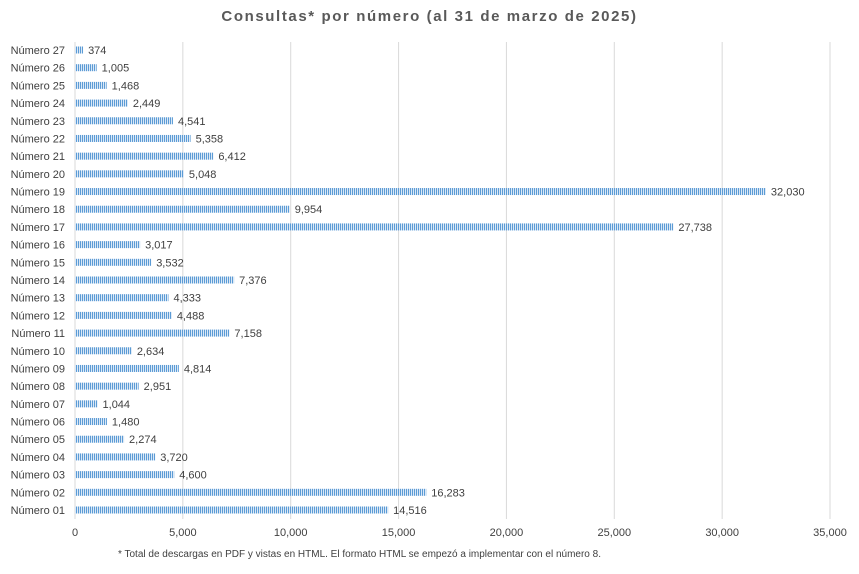 The image size is (859, 574). What do you see at coordinates (117, 405) in the screenshot?
I see `data-label: 1,044` at bounding box center [117, 405].